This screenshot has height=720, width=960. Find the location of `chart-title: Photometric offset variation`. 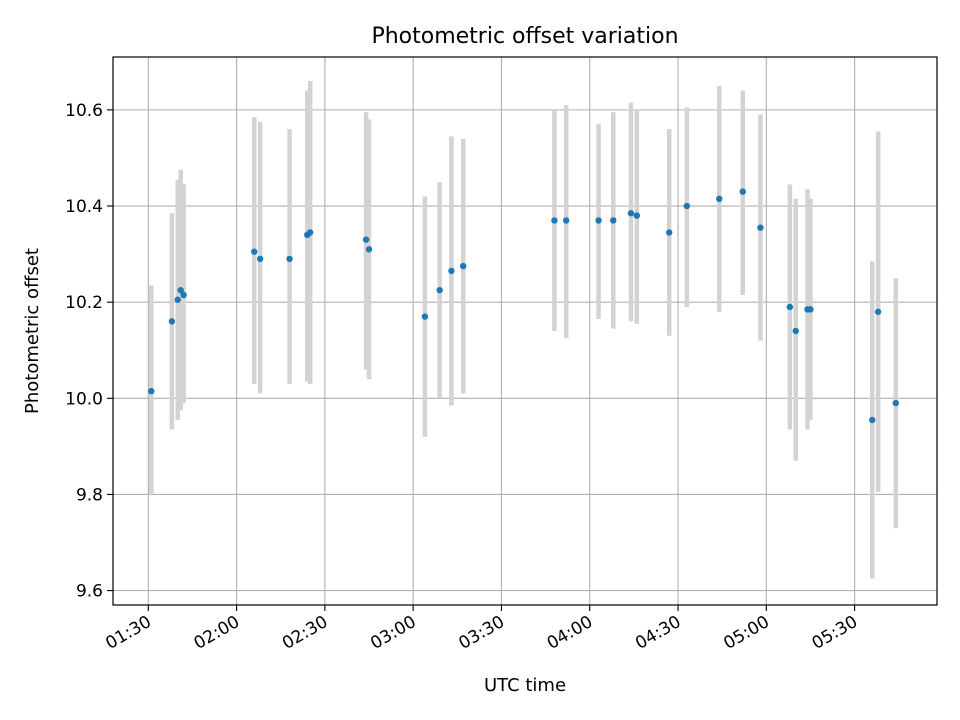

chart-title: Photometric offset variation is located at coordinates (524, 36).